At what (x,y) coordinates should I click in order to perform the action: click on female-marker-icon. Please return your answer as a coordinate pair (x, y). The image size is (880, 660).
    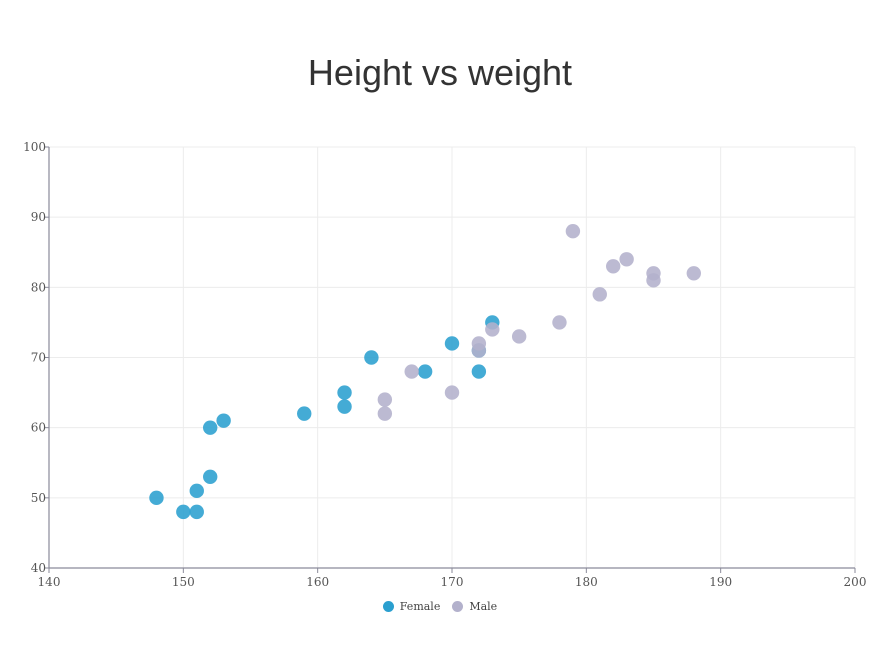
    Looking at the image, I should click on (388, 606).